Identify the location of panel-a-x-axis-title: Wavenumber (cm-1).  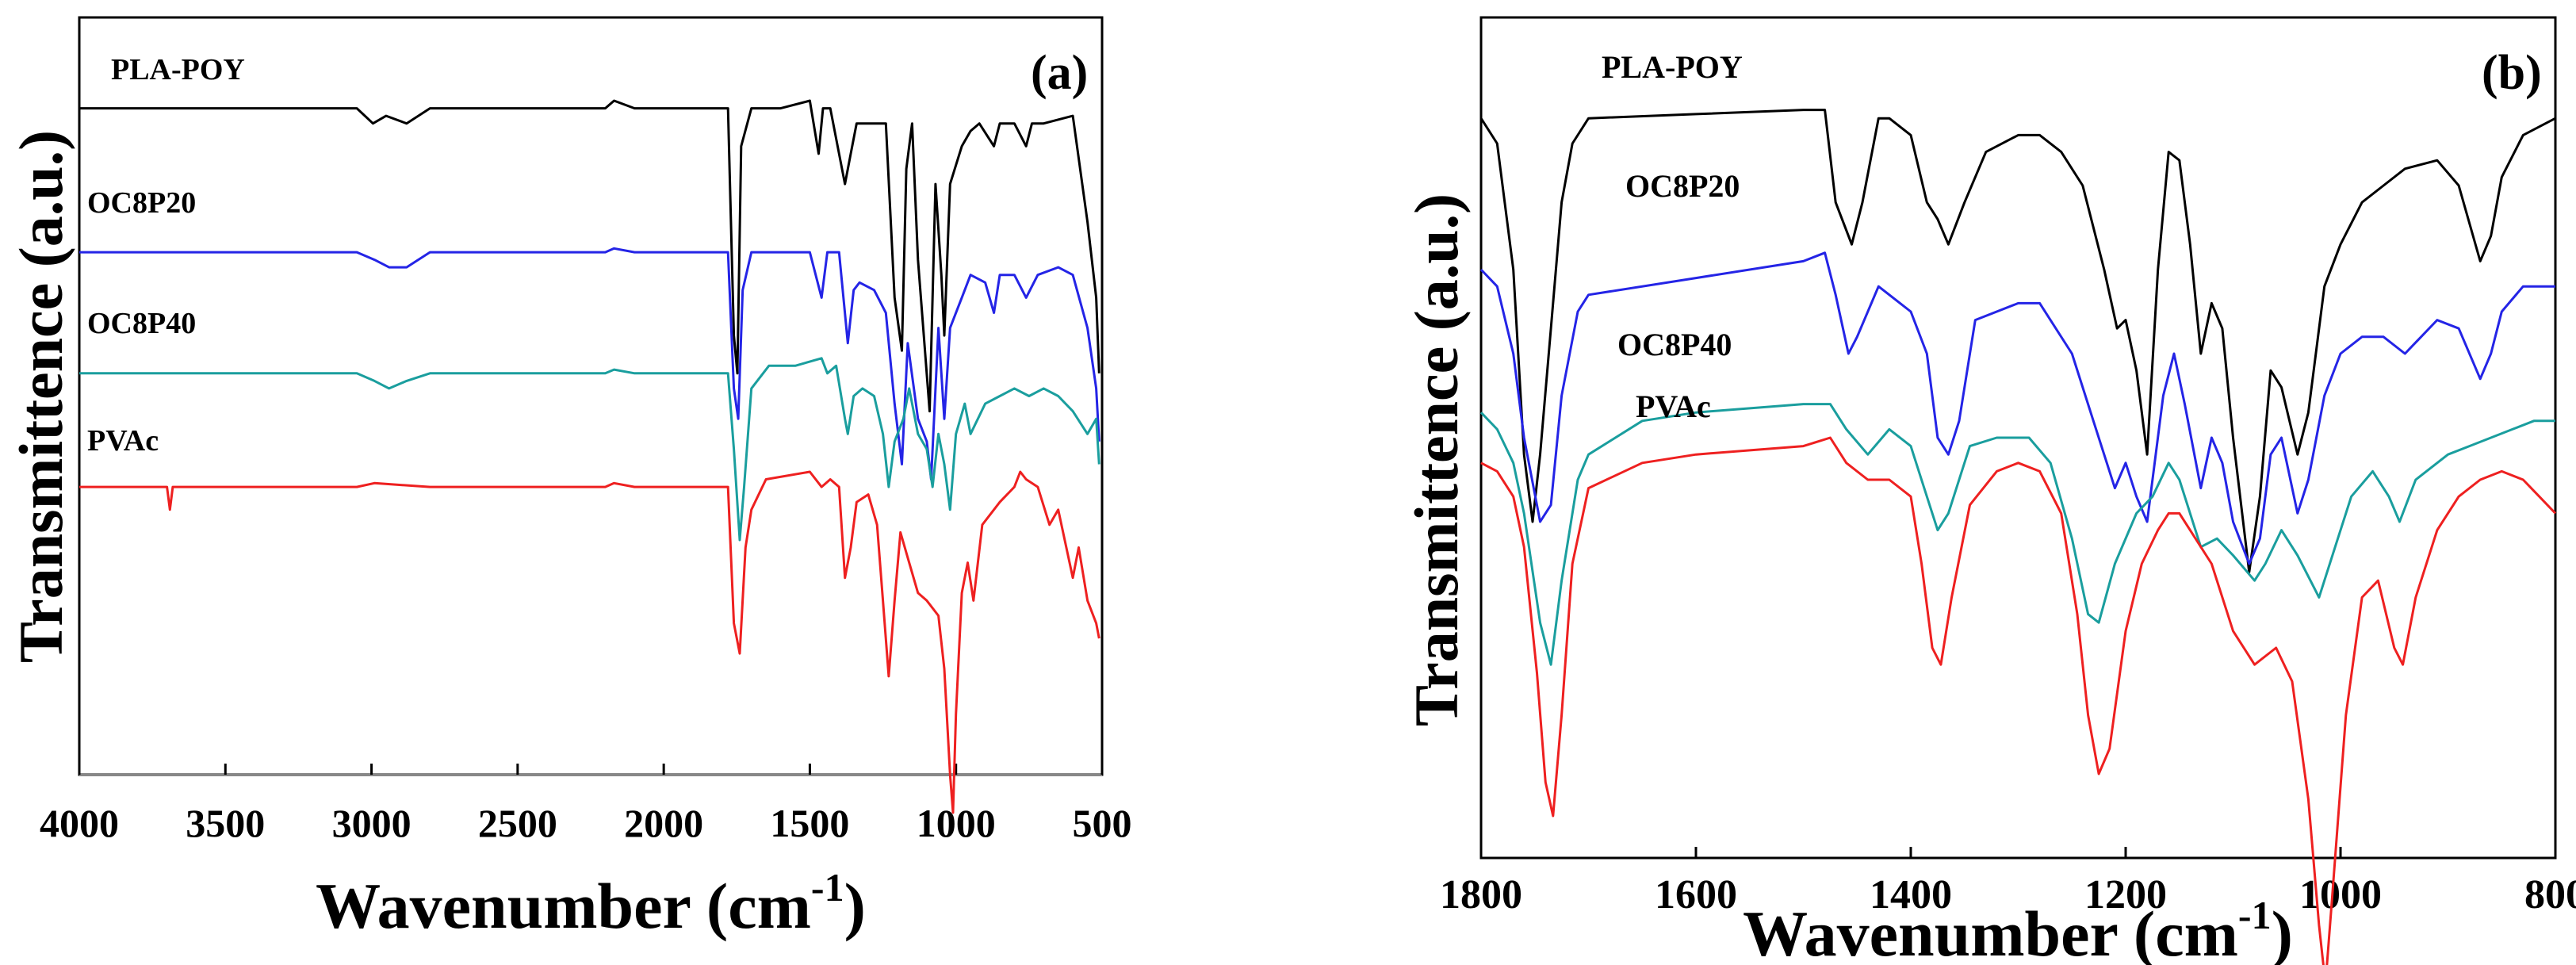
(591, 903).